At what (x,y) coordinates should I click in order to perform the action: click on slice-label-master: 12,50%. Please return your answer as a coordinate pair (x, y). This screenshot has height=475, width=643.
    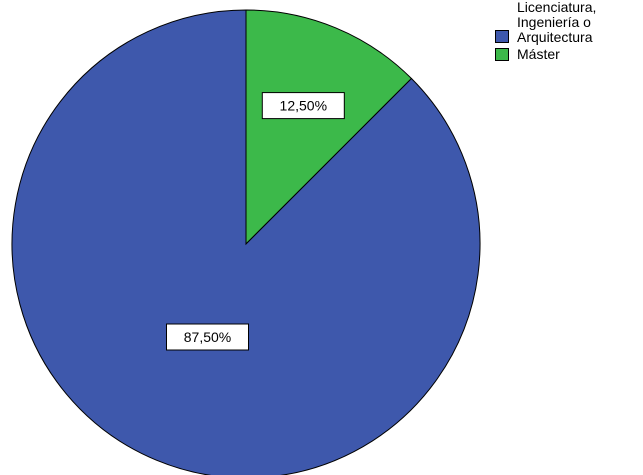
    Looking at the image, I should click on (303, 106).